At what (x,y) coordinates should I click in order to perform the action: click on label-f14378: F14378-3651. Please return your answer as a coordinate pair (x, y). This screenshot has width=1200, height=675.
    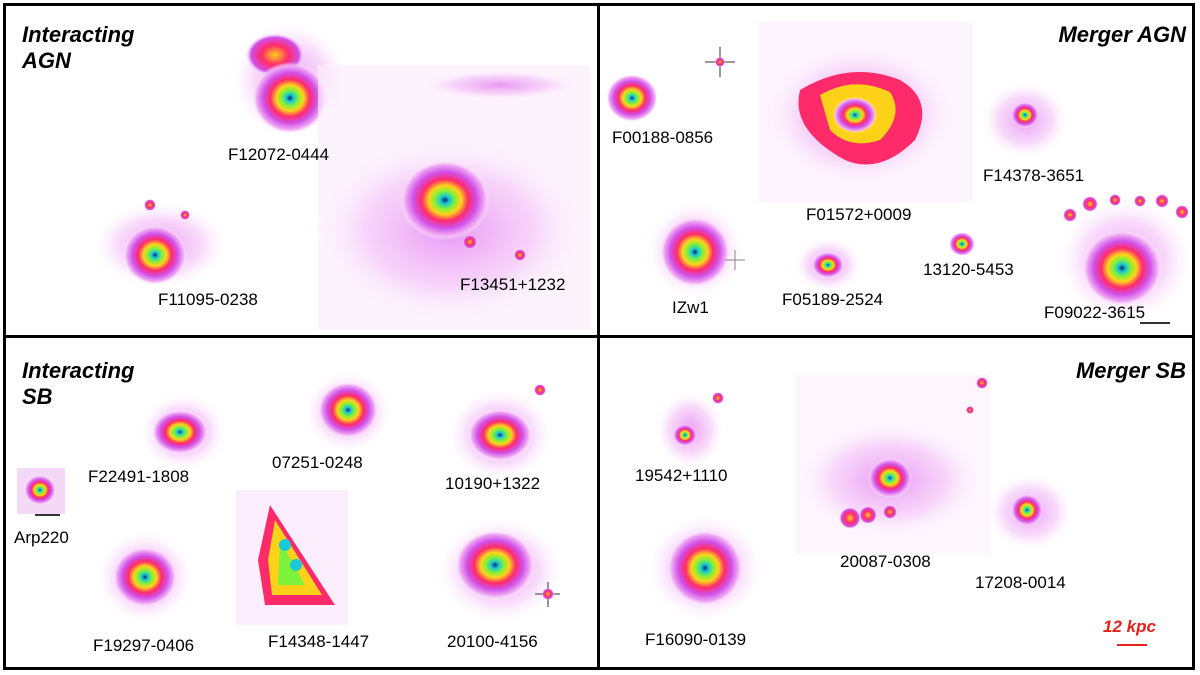
    Looking at the image, I should click on (1034, 175).